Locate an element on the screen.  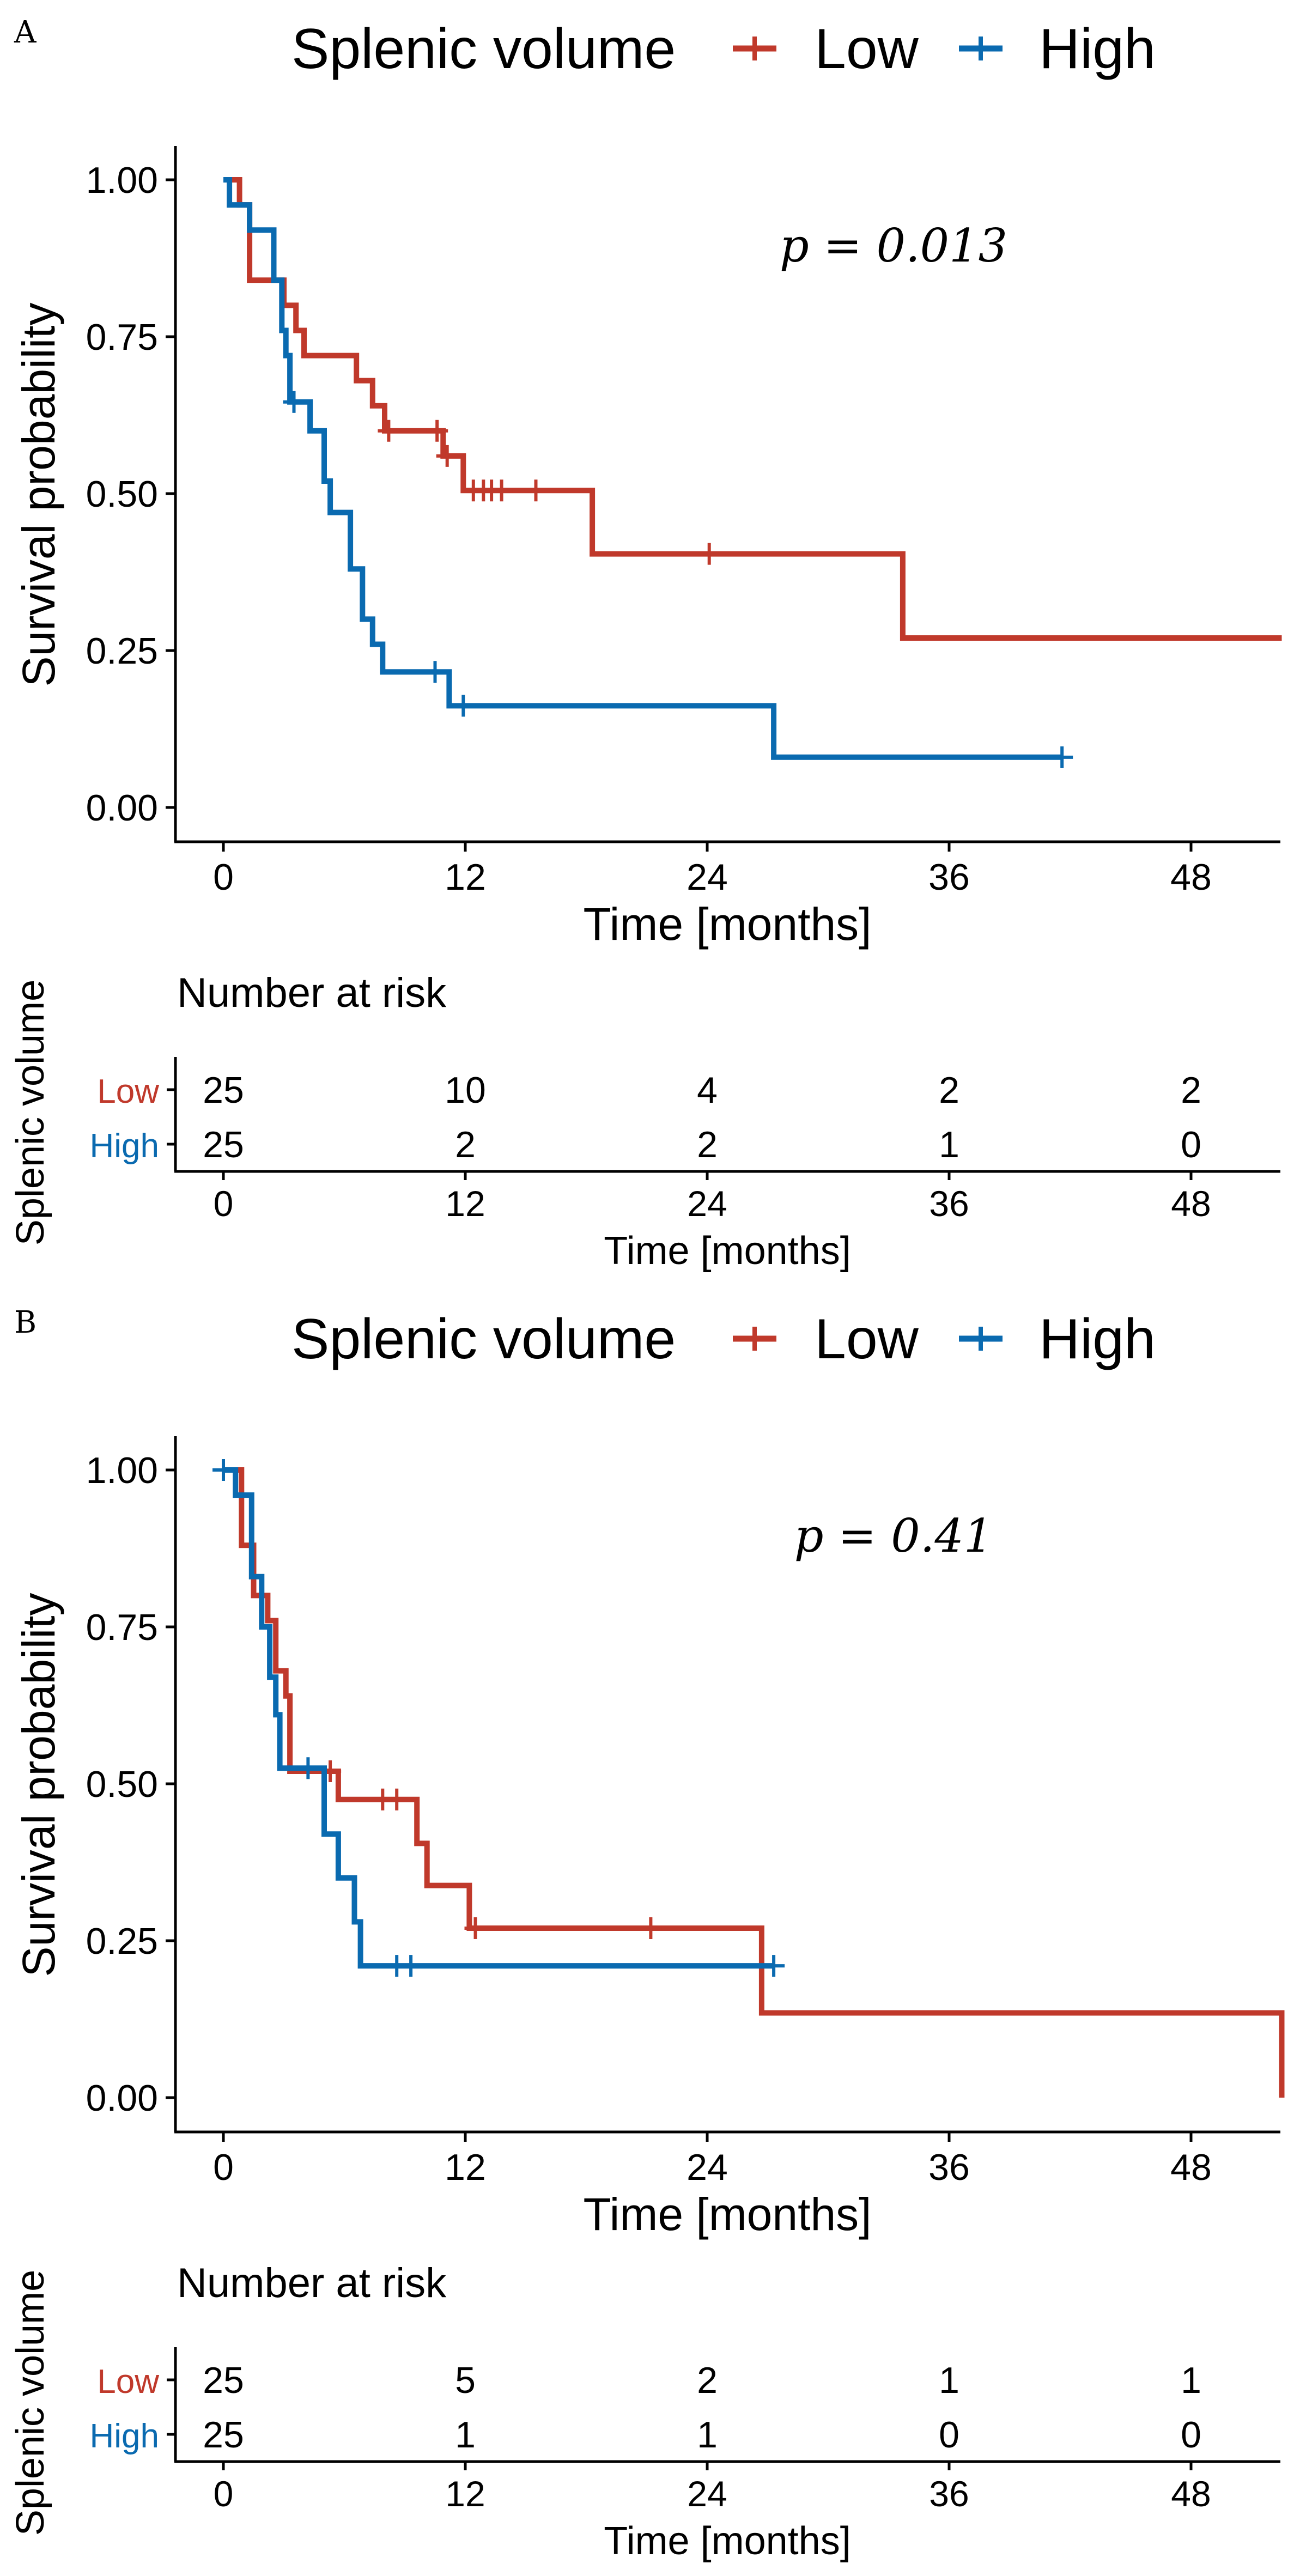
risk-row-low: Low 25 5 2 1 1 is located at coordinates (649, 2381).